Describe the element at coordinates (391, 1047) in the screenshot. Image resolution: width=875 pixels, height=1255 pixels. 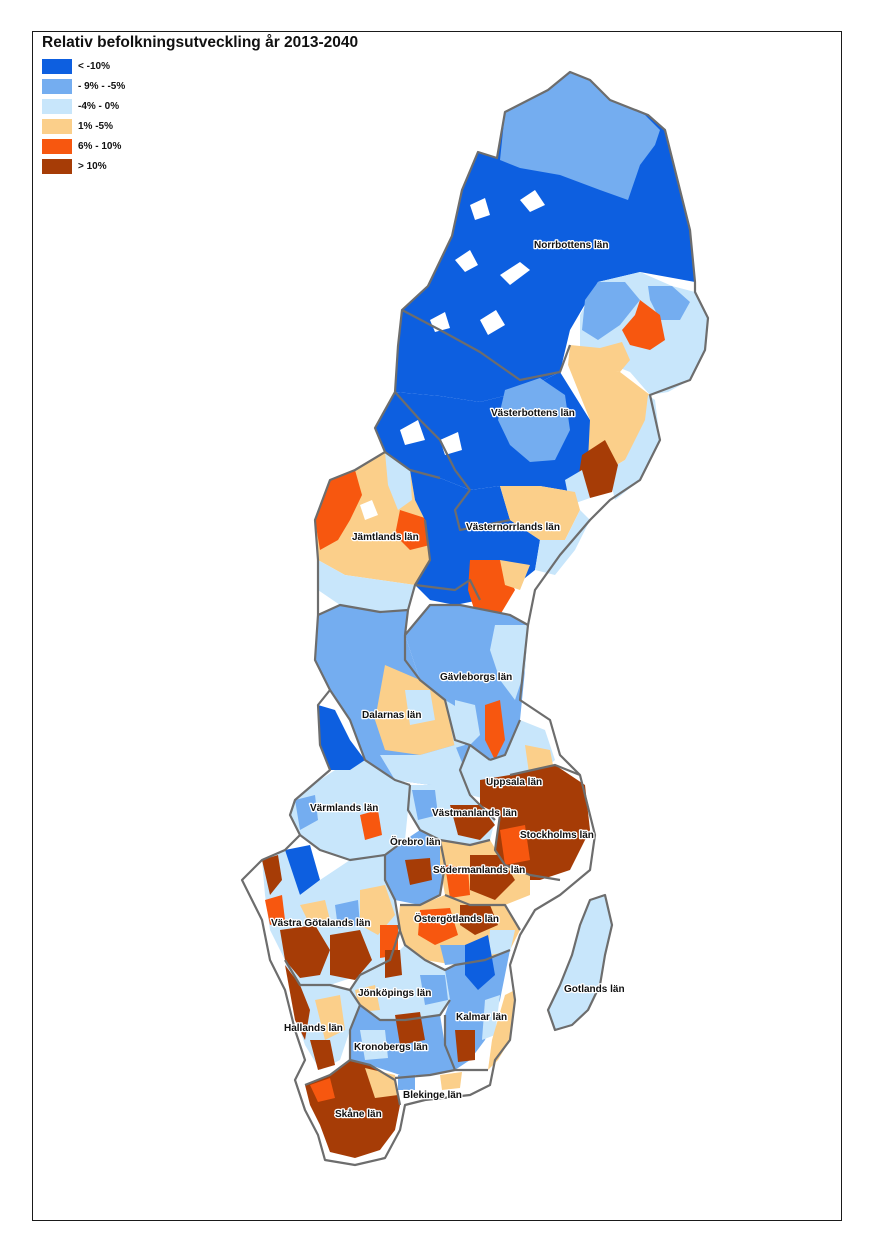
I see `label-kronoberg: Kronobergs län` at that location.